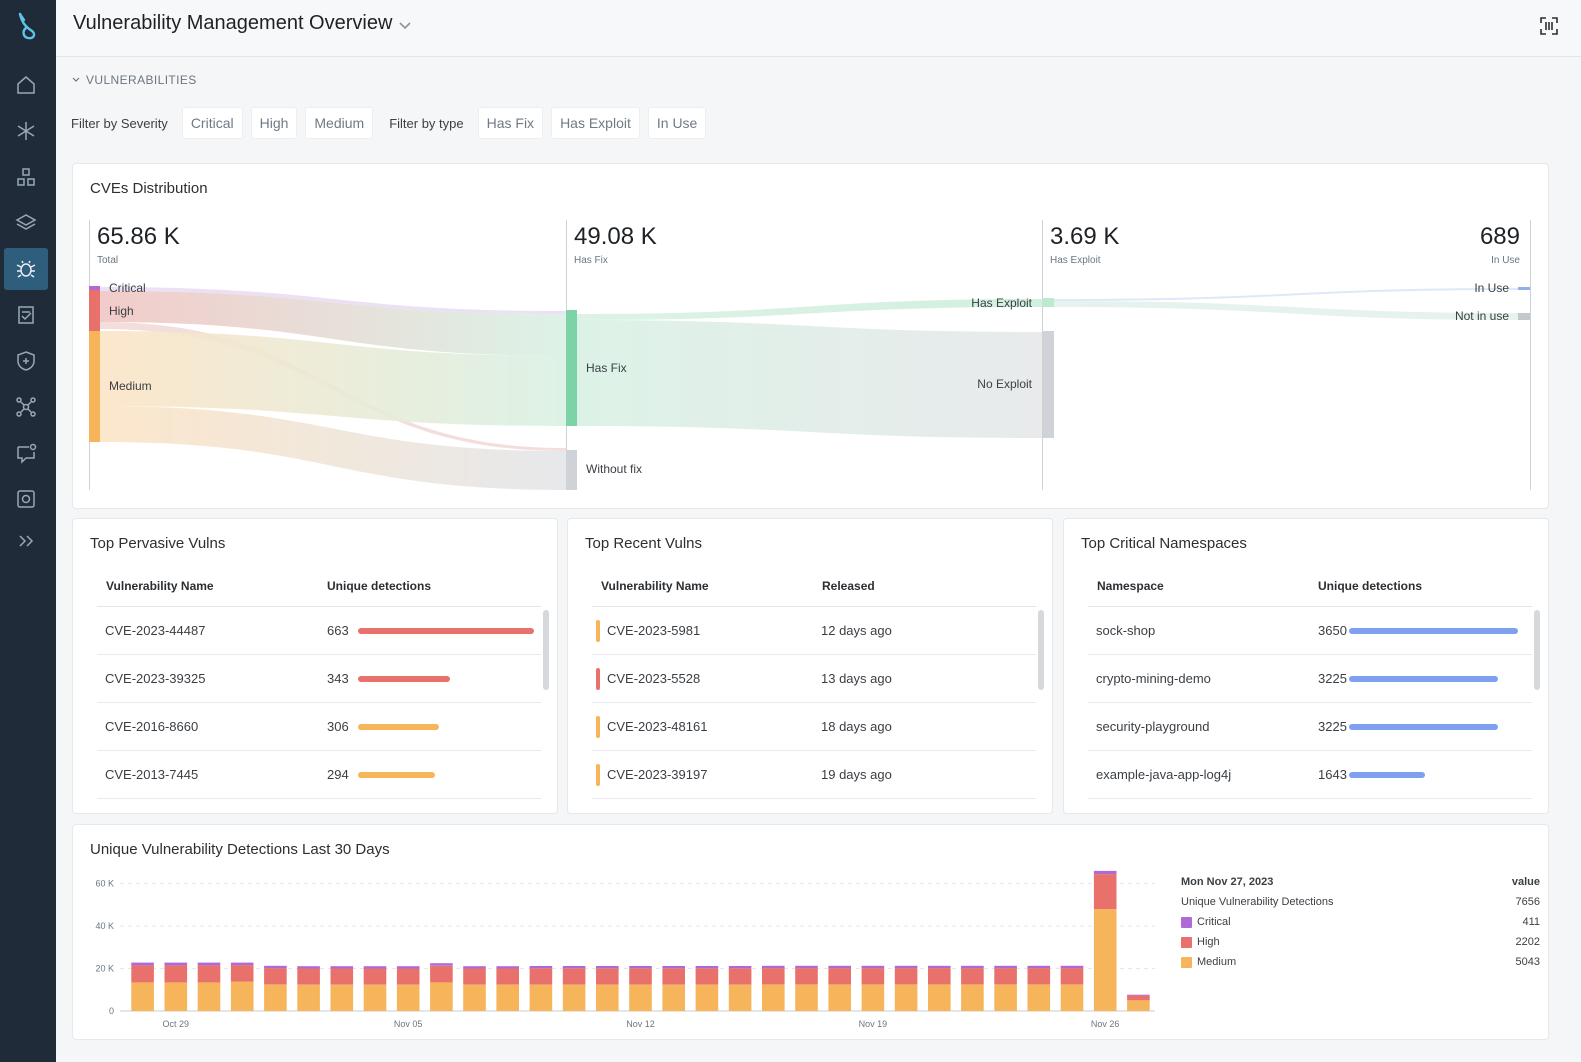 The height and width of the screenshot is (1062, 1581). I want to click on table-row: sock-shop 3650, so click(1310, 631).